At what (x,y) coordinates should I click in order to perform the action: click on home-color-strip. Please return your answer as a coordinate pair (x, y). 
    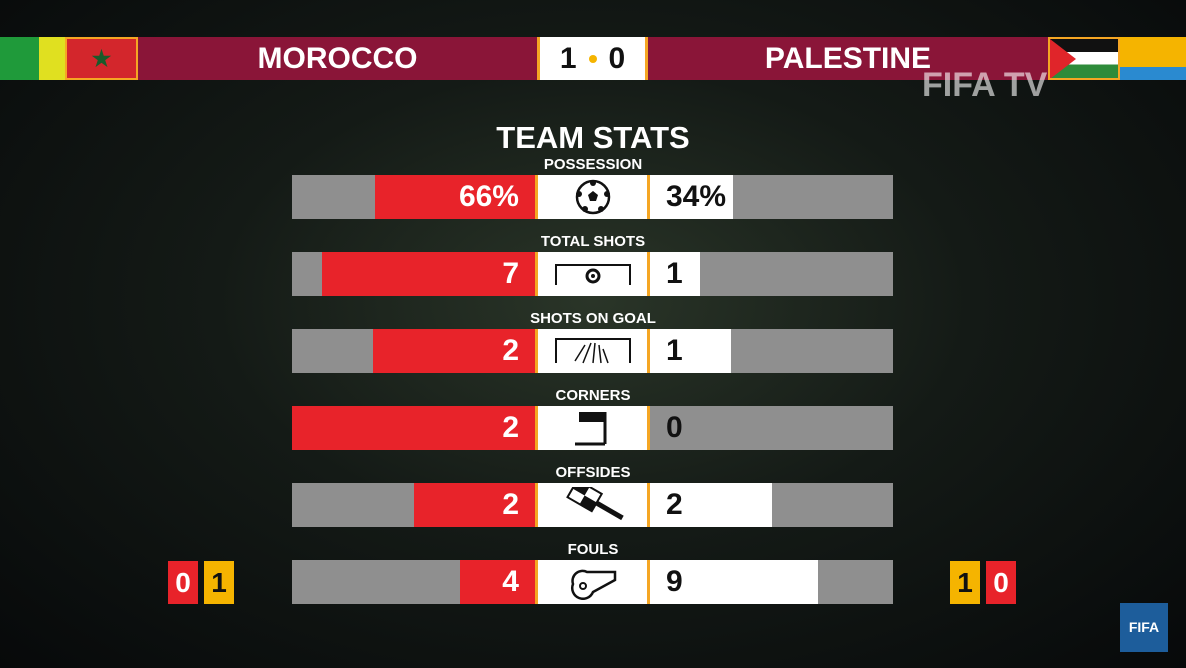
    Looking at the image, I should click on (32, 58).